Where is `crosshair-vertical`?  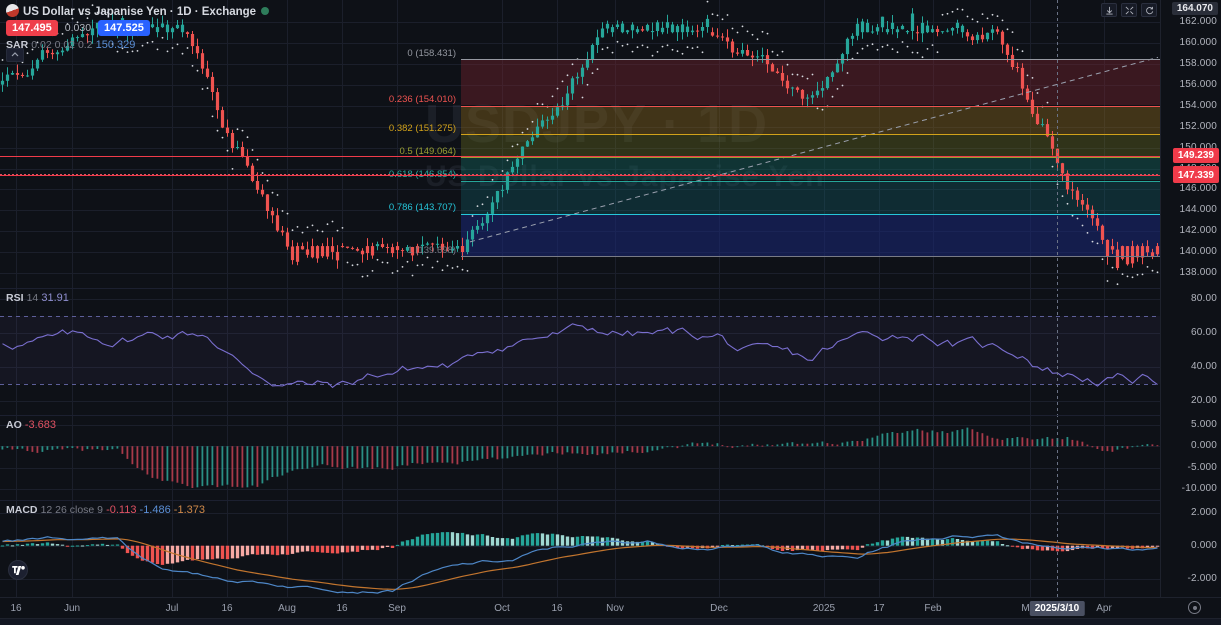 crosshair-vertical is located at coordinates (1057, 298).